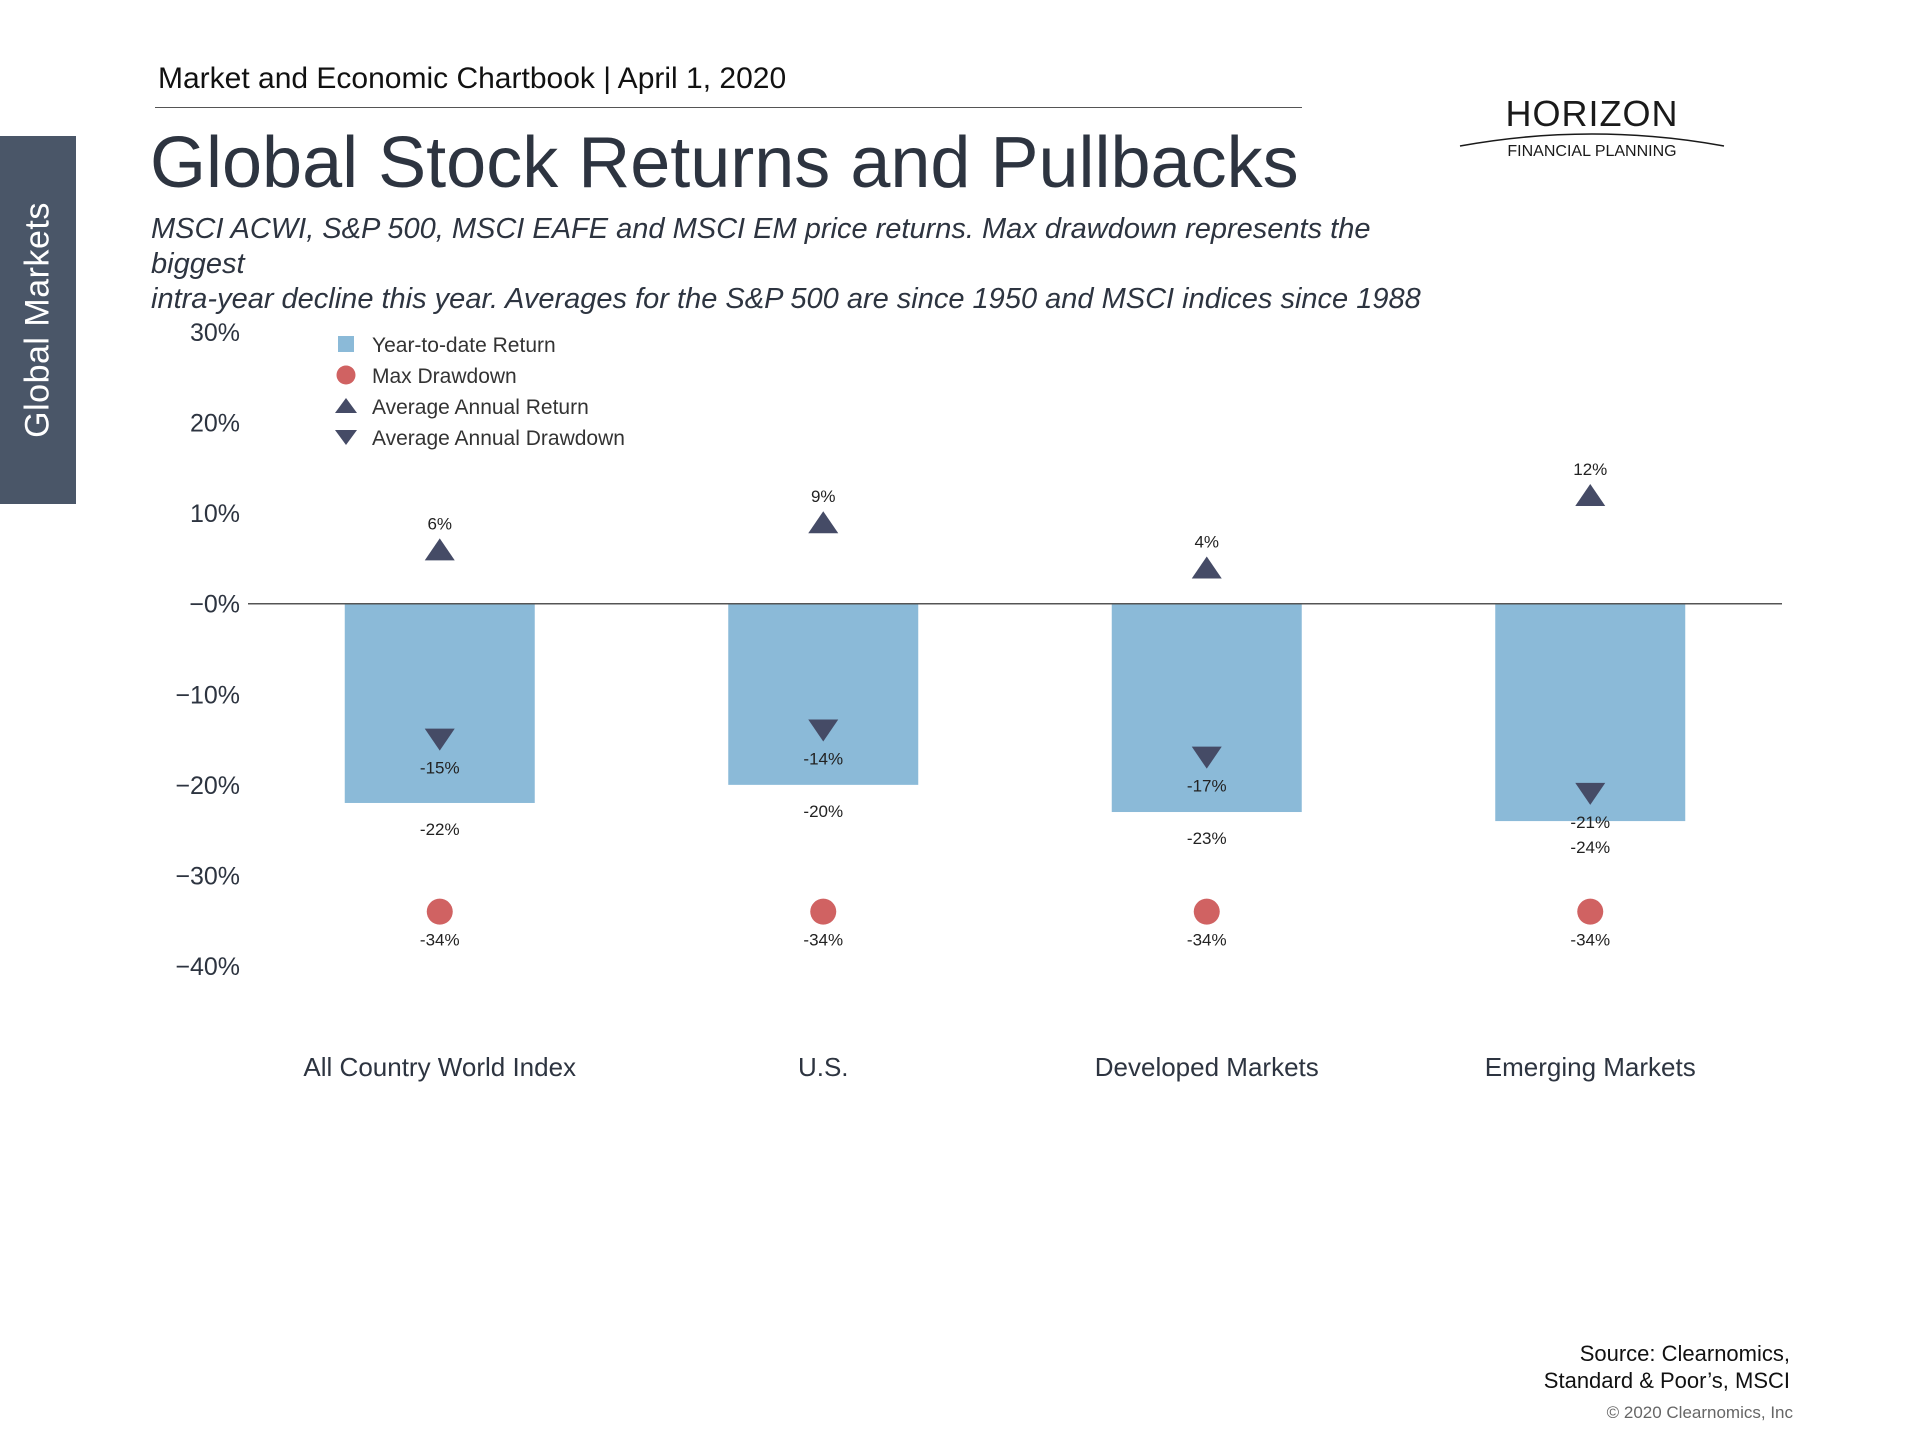 This screenshot has height=1440, width=1920. What do you see at coordinates (440, 768) in the screenshot?
I see `avg-drawdown-label: -15%` at bounding box center [440, 768].